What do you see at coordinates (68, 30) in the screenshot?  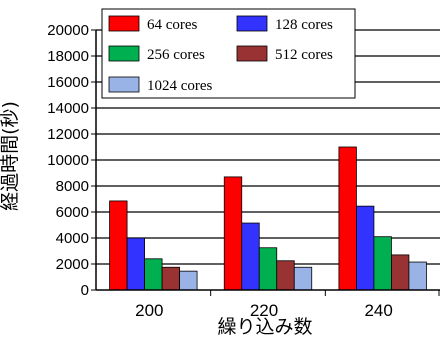 I see `y-tick-label: 20000` at bounding box center [68, 30].